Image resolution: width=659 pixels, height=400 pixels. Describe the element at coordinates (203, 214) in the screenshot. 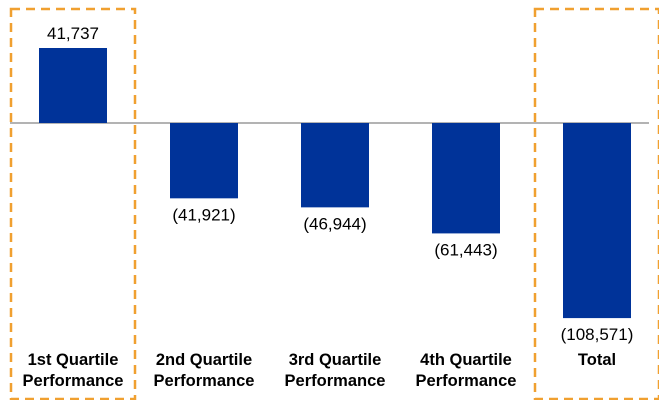

I see `data-label-2: (41,921)` at that location.